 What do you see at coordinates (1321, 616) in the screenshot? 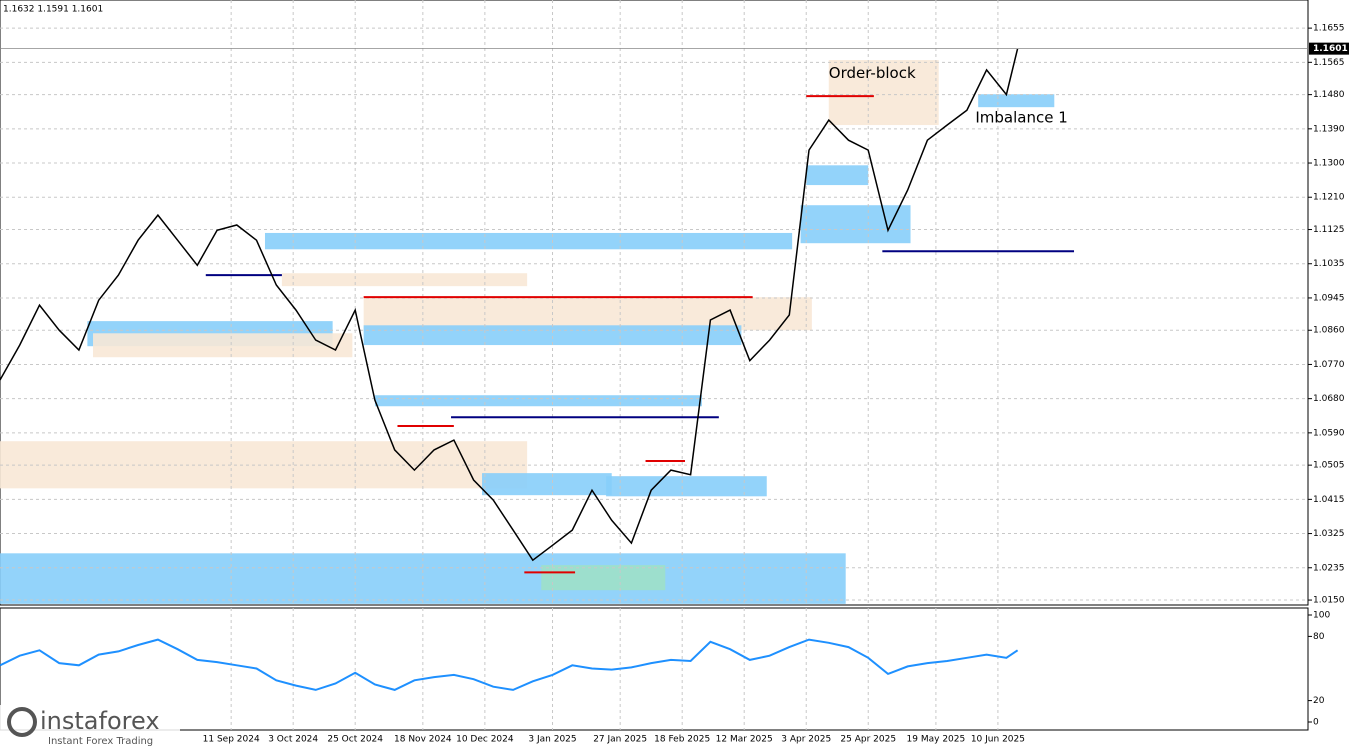
I see `y2-tick-label: 100` at bounding box center [1321, 616].